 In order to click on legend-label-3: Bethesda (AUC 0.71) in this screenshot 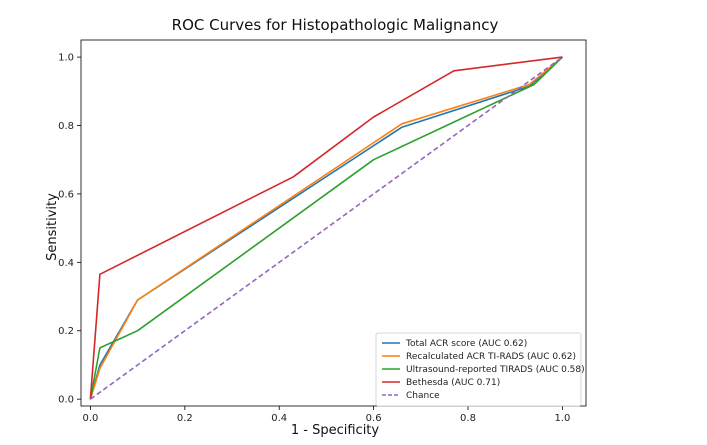, I will do `click(453, 383)`.